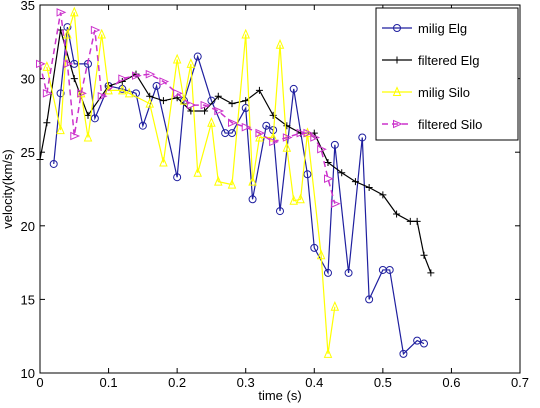 Image resolution: width=540 pixels, height=408 pixels. What do you see at coordinates (28, 152) in the screenshot?
I see `y-tick-label: 25` at bounding box center [28, 152].